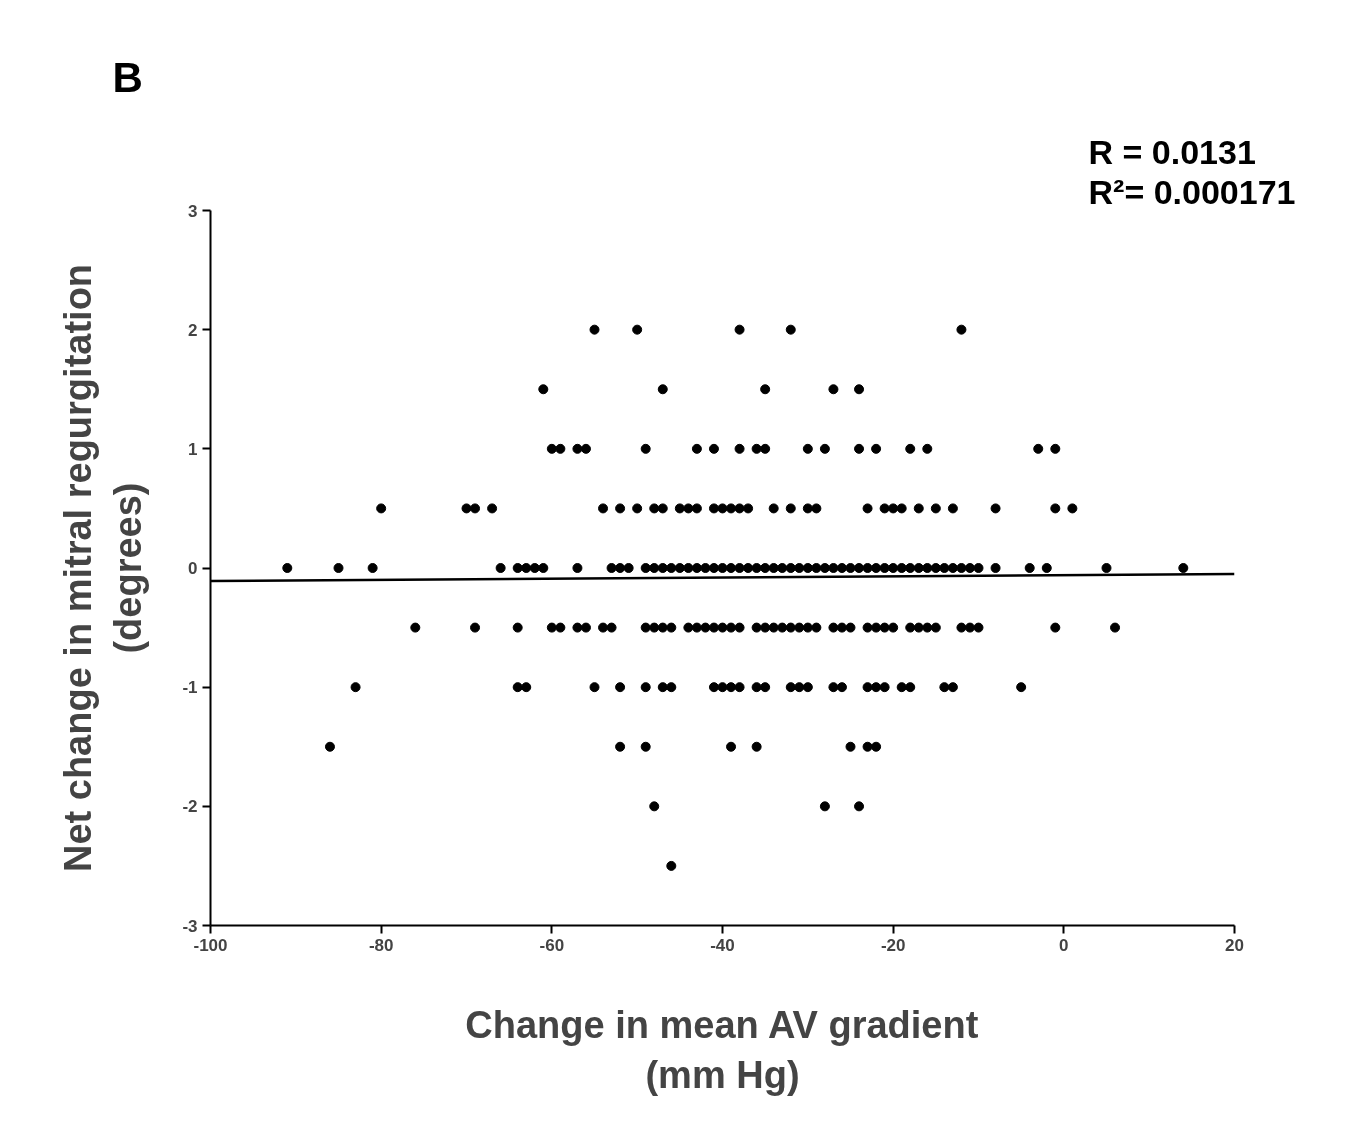 The width and height of the screenshot is (1347, 1136). I want to click on x-axis-title: Change in mean AV gradient (mm Hg), so click(722, 1049).